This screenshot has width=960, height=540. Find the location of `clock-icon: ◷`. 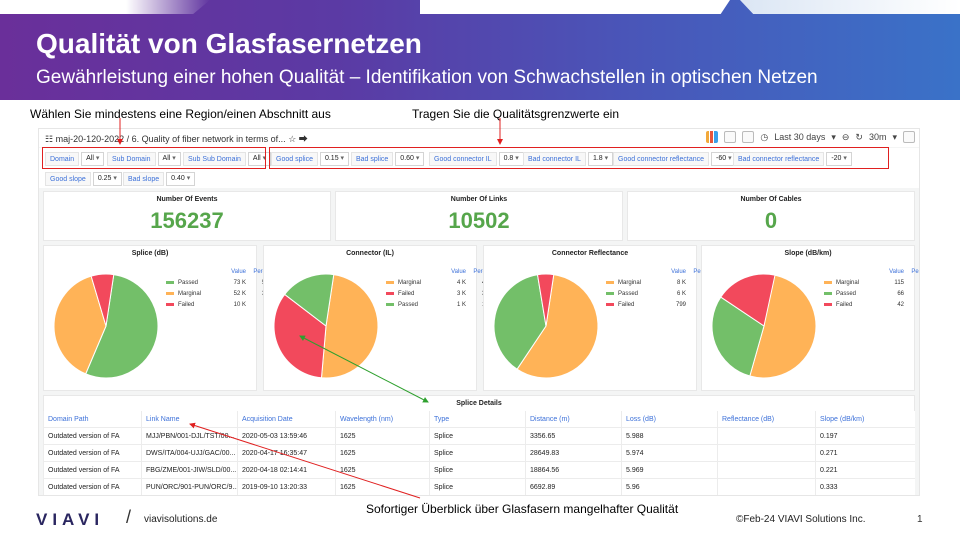

clock-icon: ◷ is located at coordinates (764, 136).